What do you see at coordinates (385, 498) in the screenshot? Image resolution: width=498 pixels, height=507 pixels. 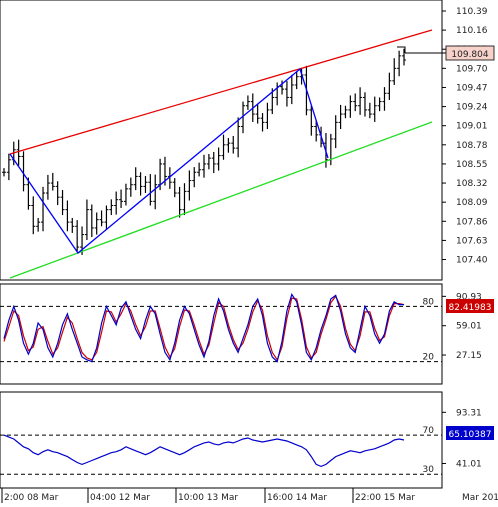 I see `x-tick-label: 22:00 15 Mar` at bounding box center [385, 498].